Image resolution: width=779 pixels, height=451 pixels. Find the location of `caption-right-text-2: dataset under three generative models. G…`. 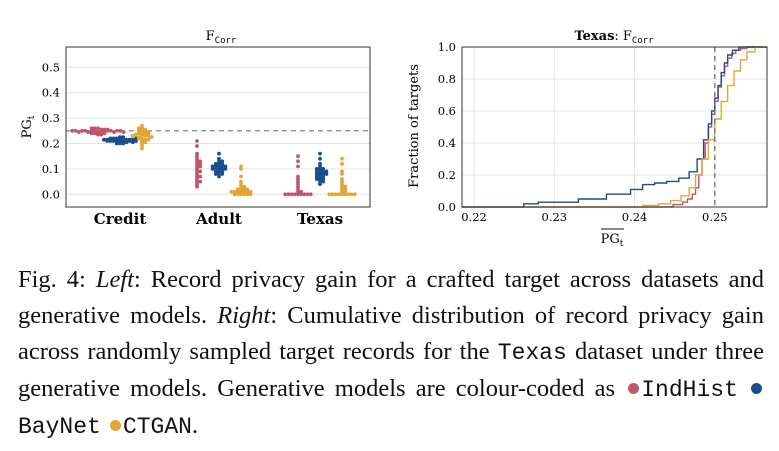

caption-right-text-2: dataset under three generative models. G… is located at coordinates (391, 370).